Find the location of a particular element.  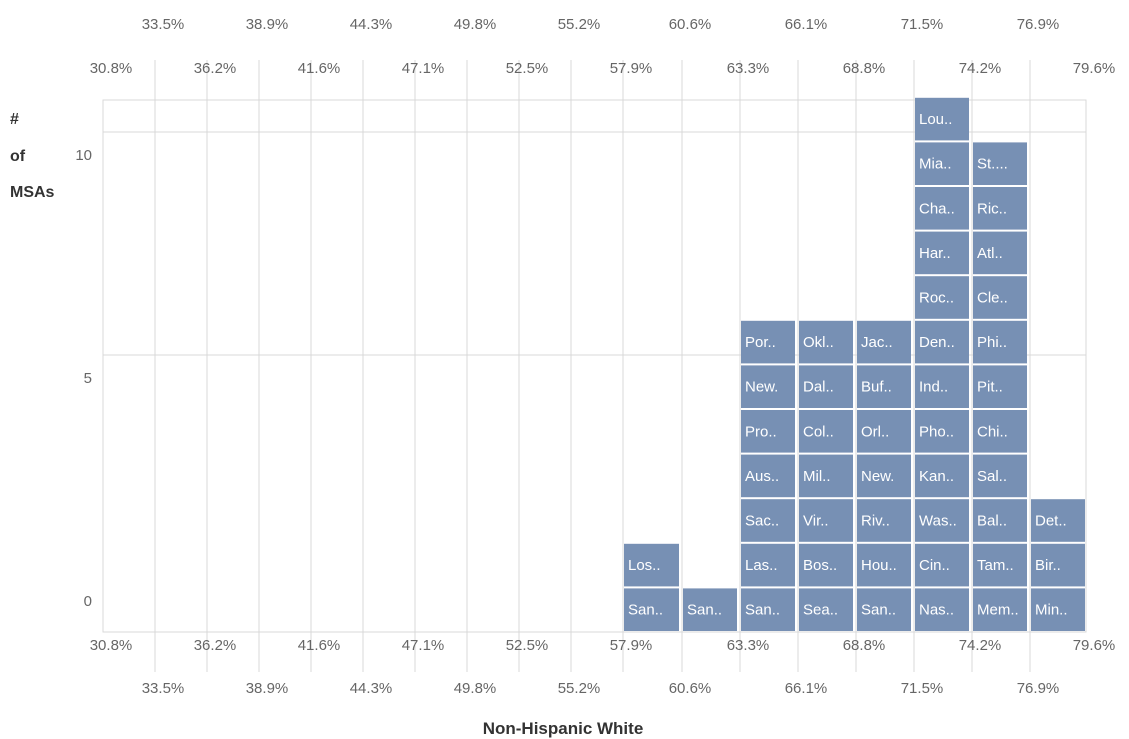

cell-label: Sal.. is located at coordinates (992, 476).